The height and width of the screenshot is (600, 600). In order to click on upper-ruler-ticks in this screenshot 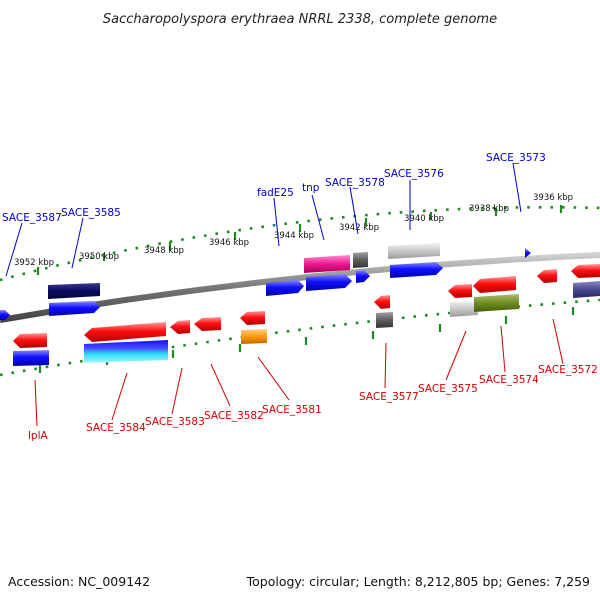, I will do `click(299, 240)`.